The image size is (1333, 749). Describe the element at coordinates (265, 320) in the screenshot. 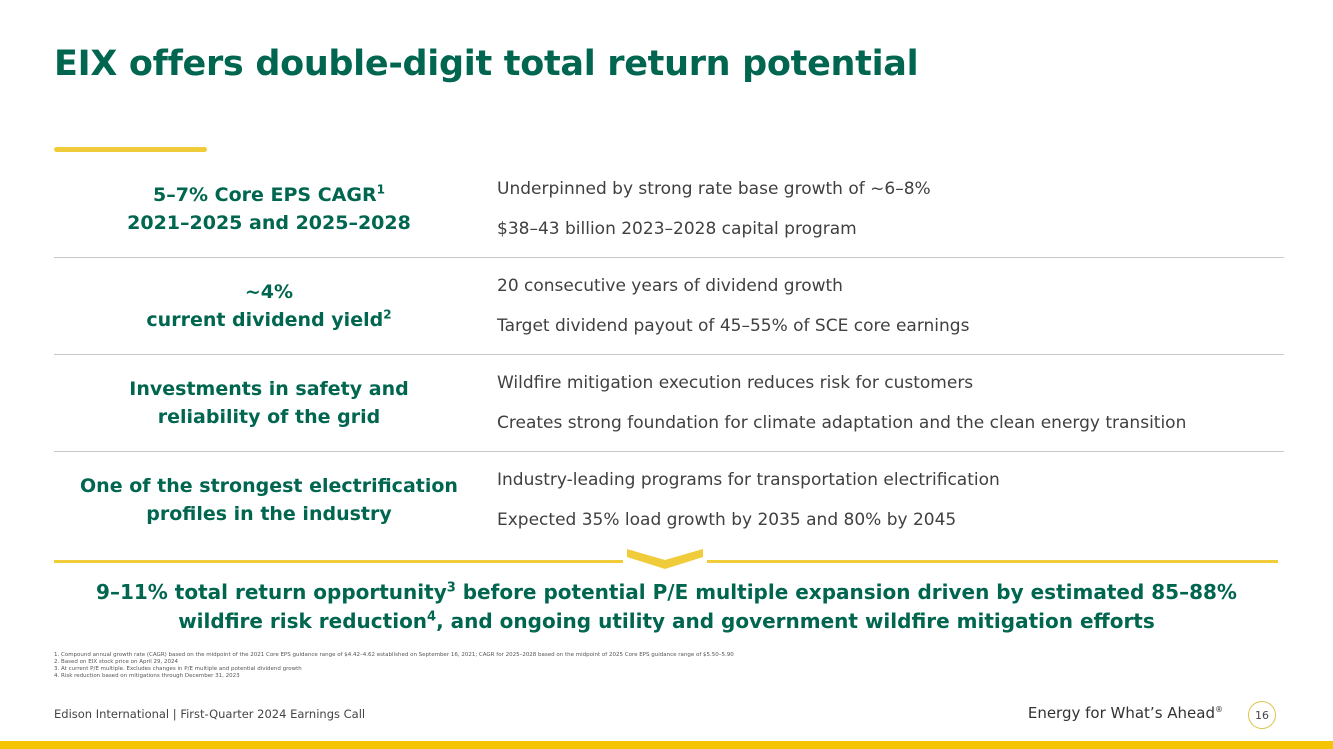

I see `row-heading-line2: current dividend yield` at that location.